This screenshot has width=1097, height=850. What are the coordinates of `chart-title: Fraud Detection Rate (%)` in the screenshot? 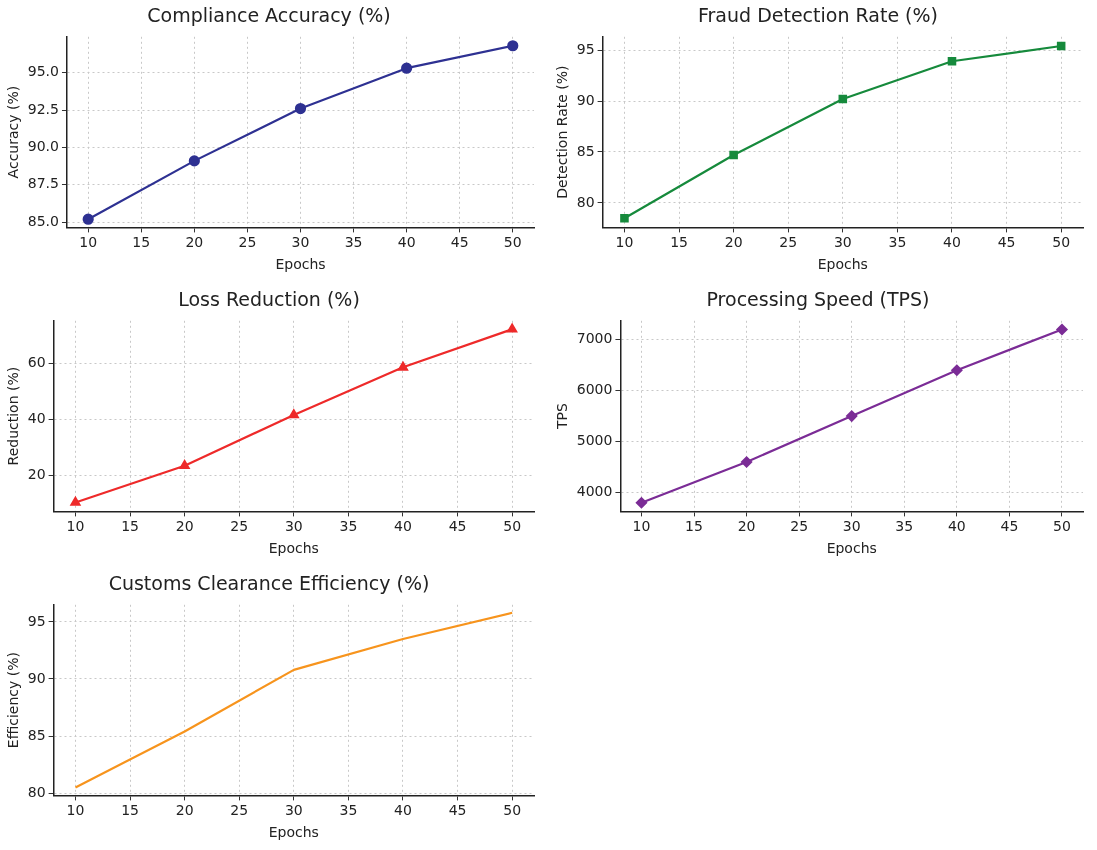 It's located at (818, 15).